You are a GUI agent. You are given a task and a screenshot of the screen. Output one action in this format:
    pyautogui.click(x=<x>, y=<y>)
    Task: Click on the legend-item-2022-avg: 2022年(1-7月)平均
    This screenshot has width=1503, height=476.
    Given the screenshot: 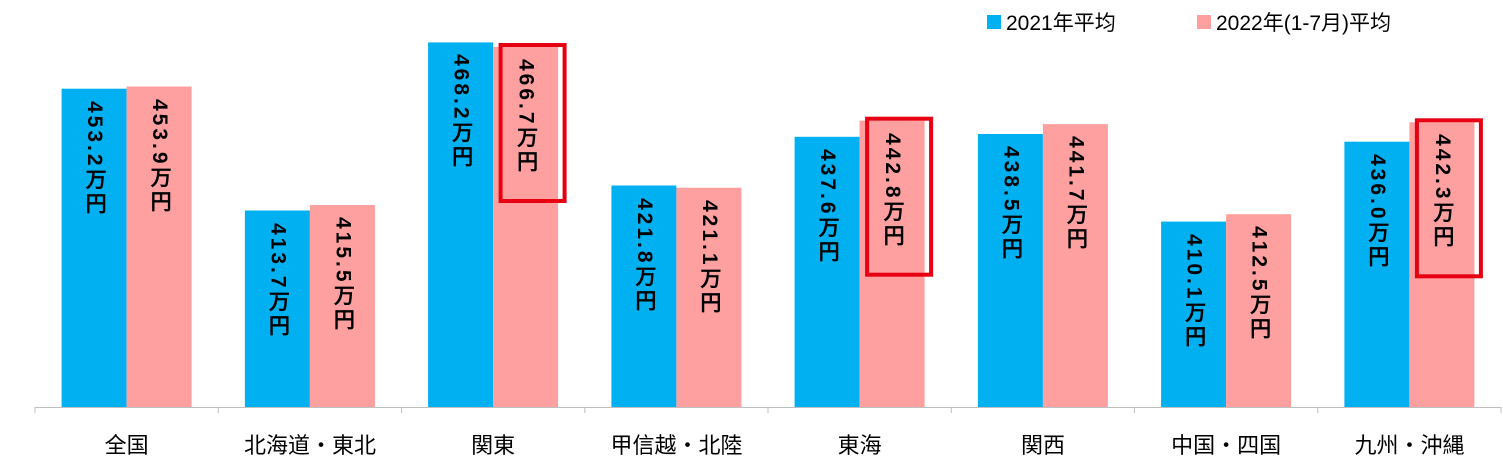 What is the action you would take?
    pyautogui.click(x=1294, y=22)
    